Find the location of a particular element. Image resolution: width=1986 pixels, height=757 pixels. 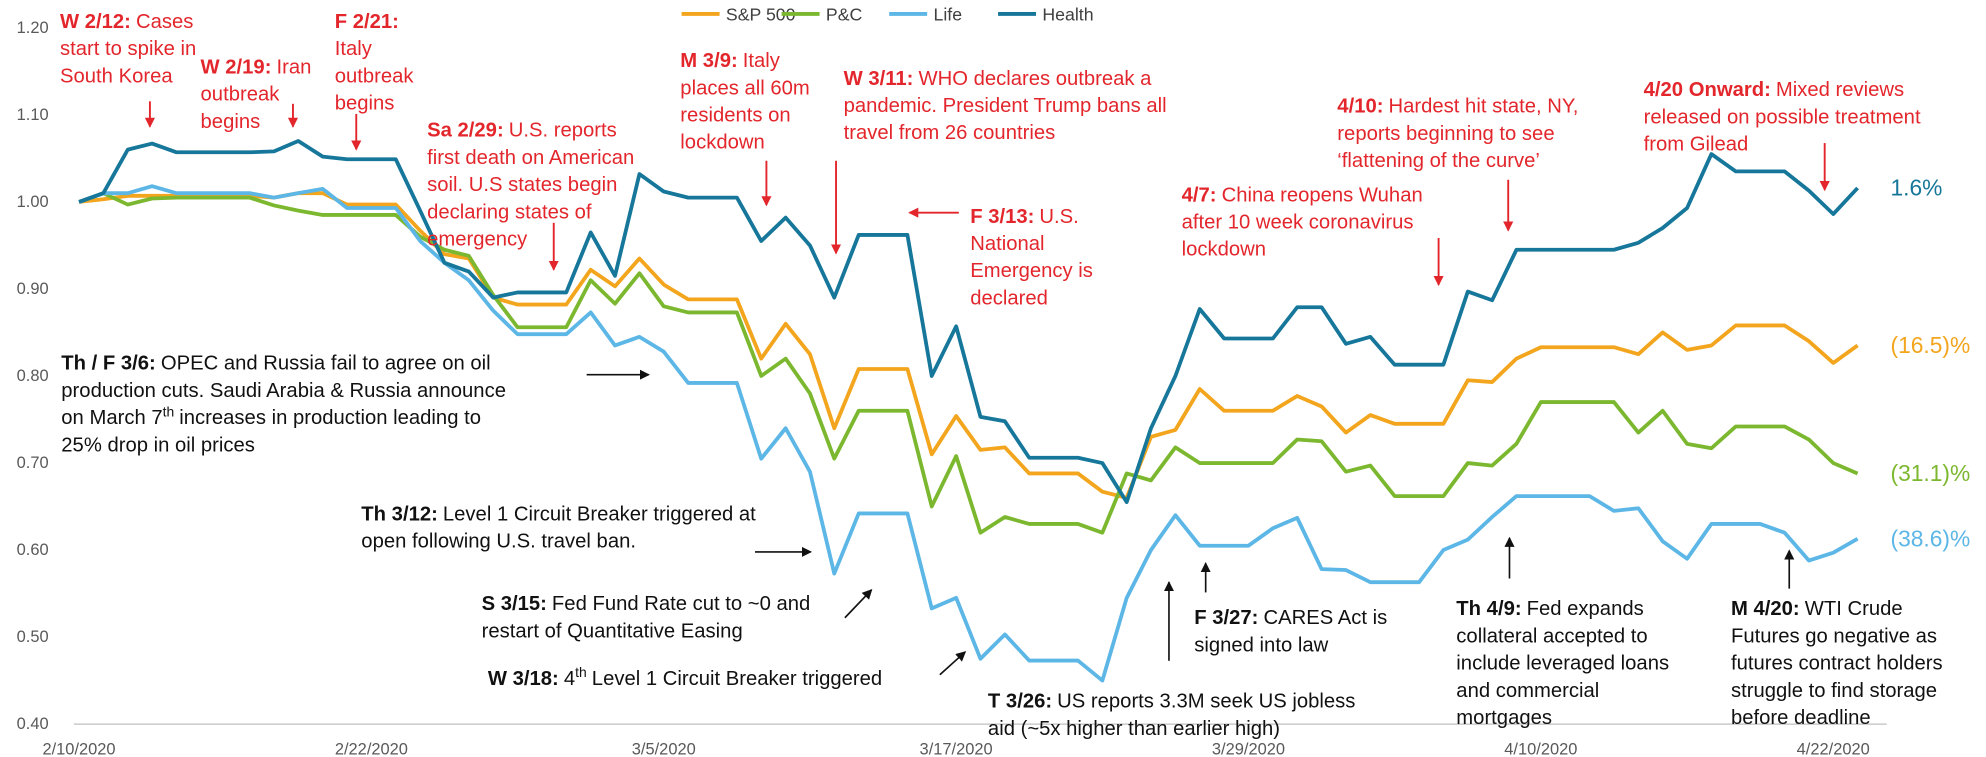

annotation-text: places all 60m is located at coordinates (744, 88).